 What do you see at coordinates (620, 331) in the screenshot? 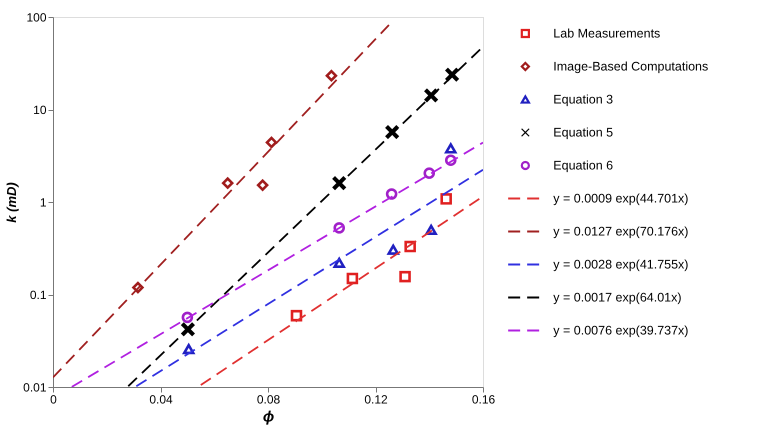
I see `legend-label: y = 0.0076 exp(39.737x)` at bounding box center [620, 331].